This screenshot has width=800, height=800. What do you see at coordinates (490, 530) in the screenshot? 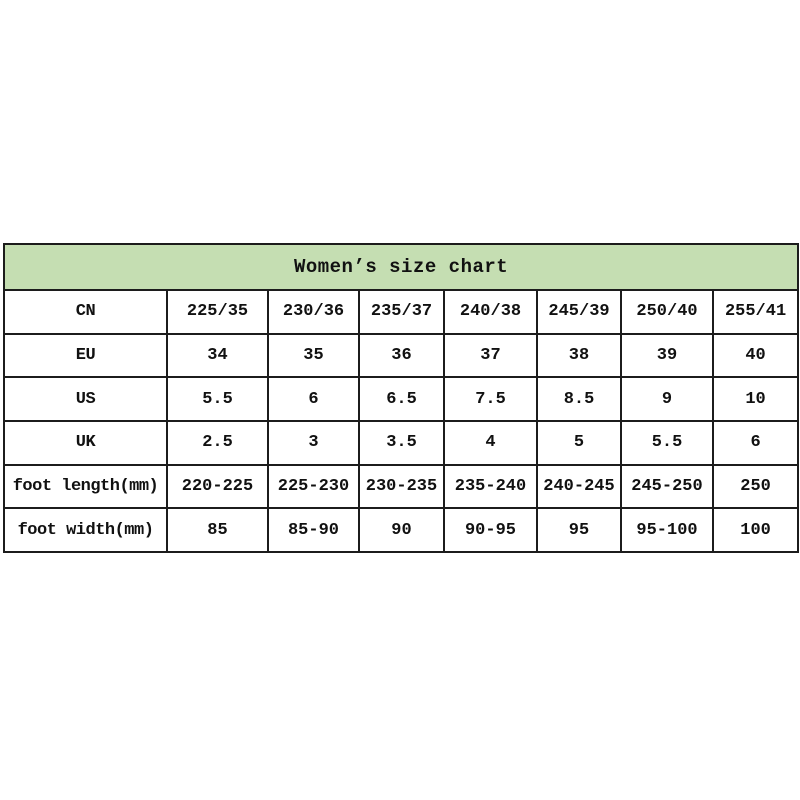
I see `table-cell: 90-95` at bounding box center [490, 530].